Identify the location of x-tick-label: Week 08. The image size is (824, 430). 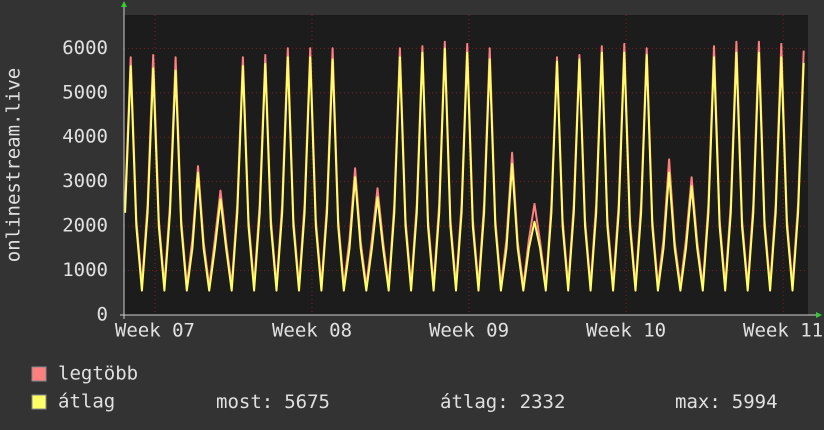
(312, 331).